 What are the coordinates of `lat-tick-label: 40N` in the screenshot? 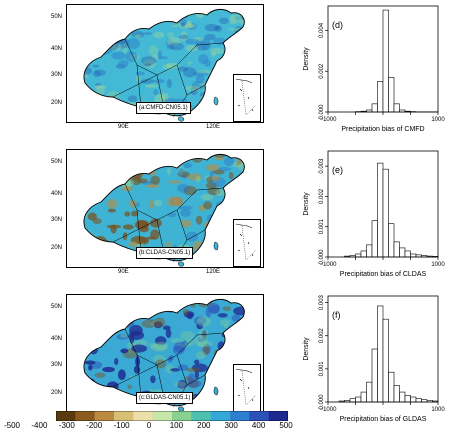 It's located at (56, 194).